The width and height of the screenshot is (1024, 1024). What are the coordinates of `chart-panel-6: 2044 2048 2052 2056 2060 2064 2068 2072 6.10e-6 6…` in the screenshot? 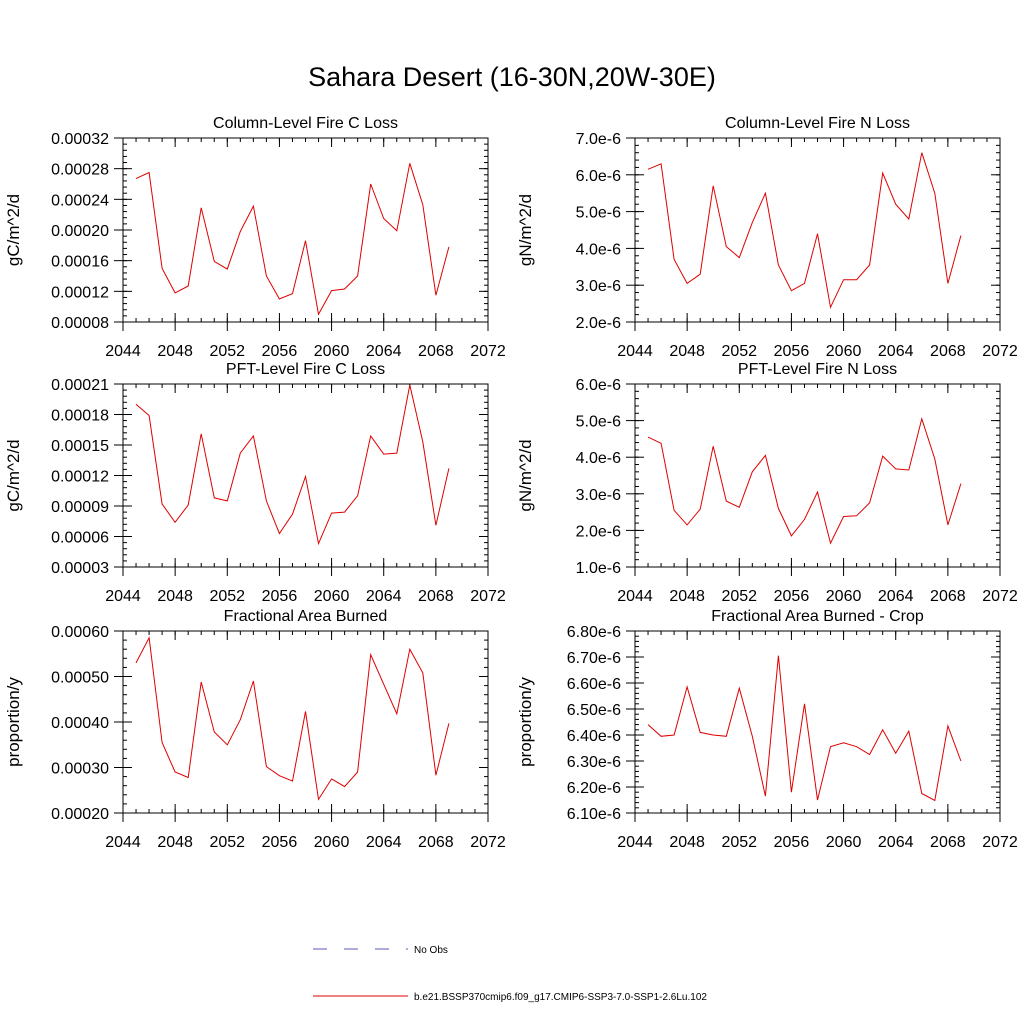 It's located at (767, 729).